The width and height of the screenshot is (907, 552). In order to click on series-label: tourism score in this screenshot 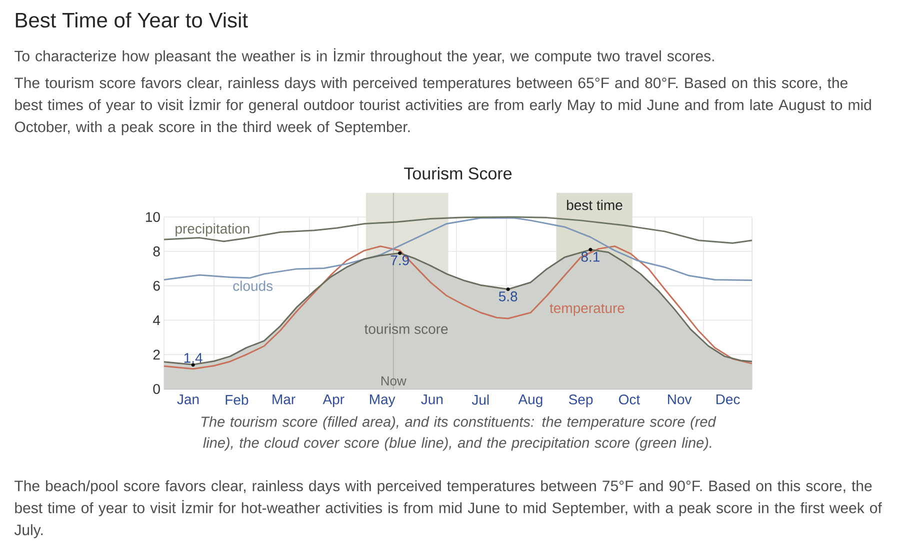, I will do `click(406, 329)`.